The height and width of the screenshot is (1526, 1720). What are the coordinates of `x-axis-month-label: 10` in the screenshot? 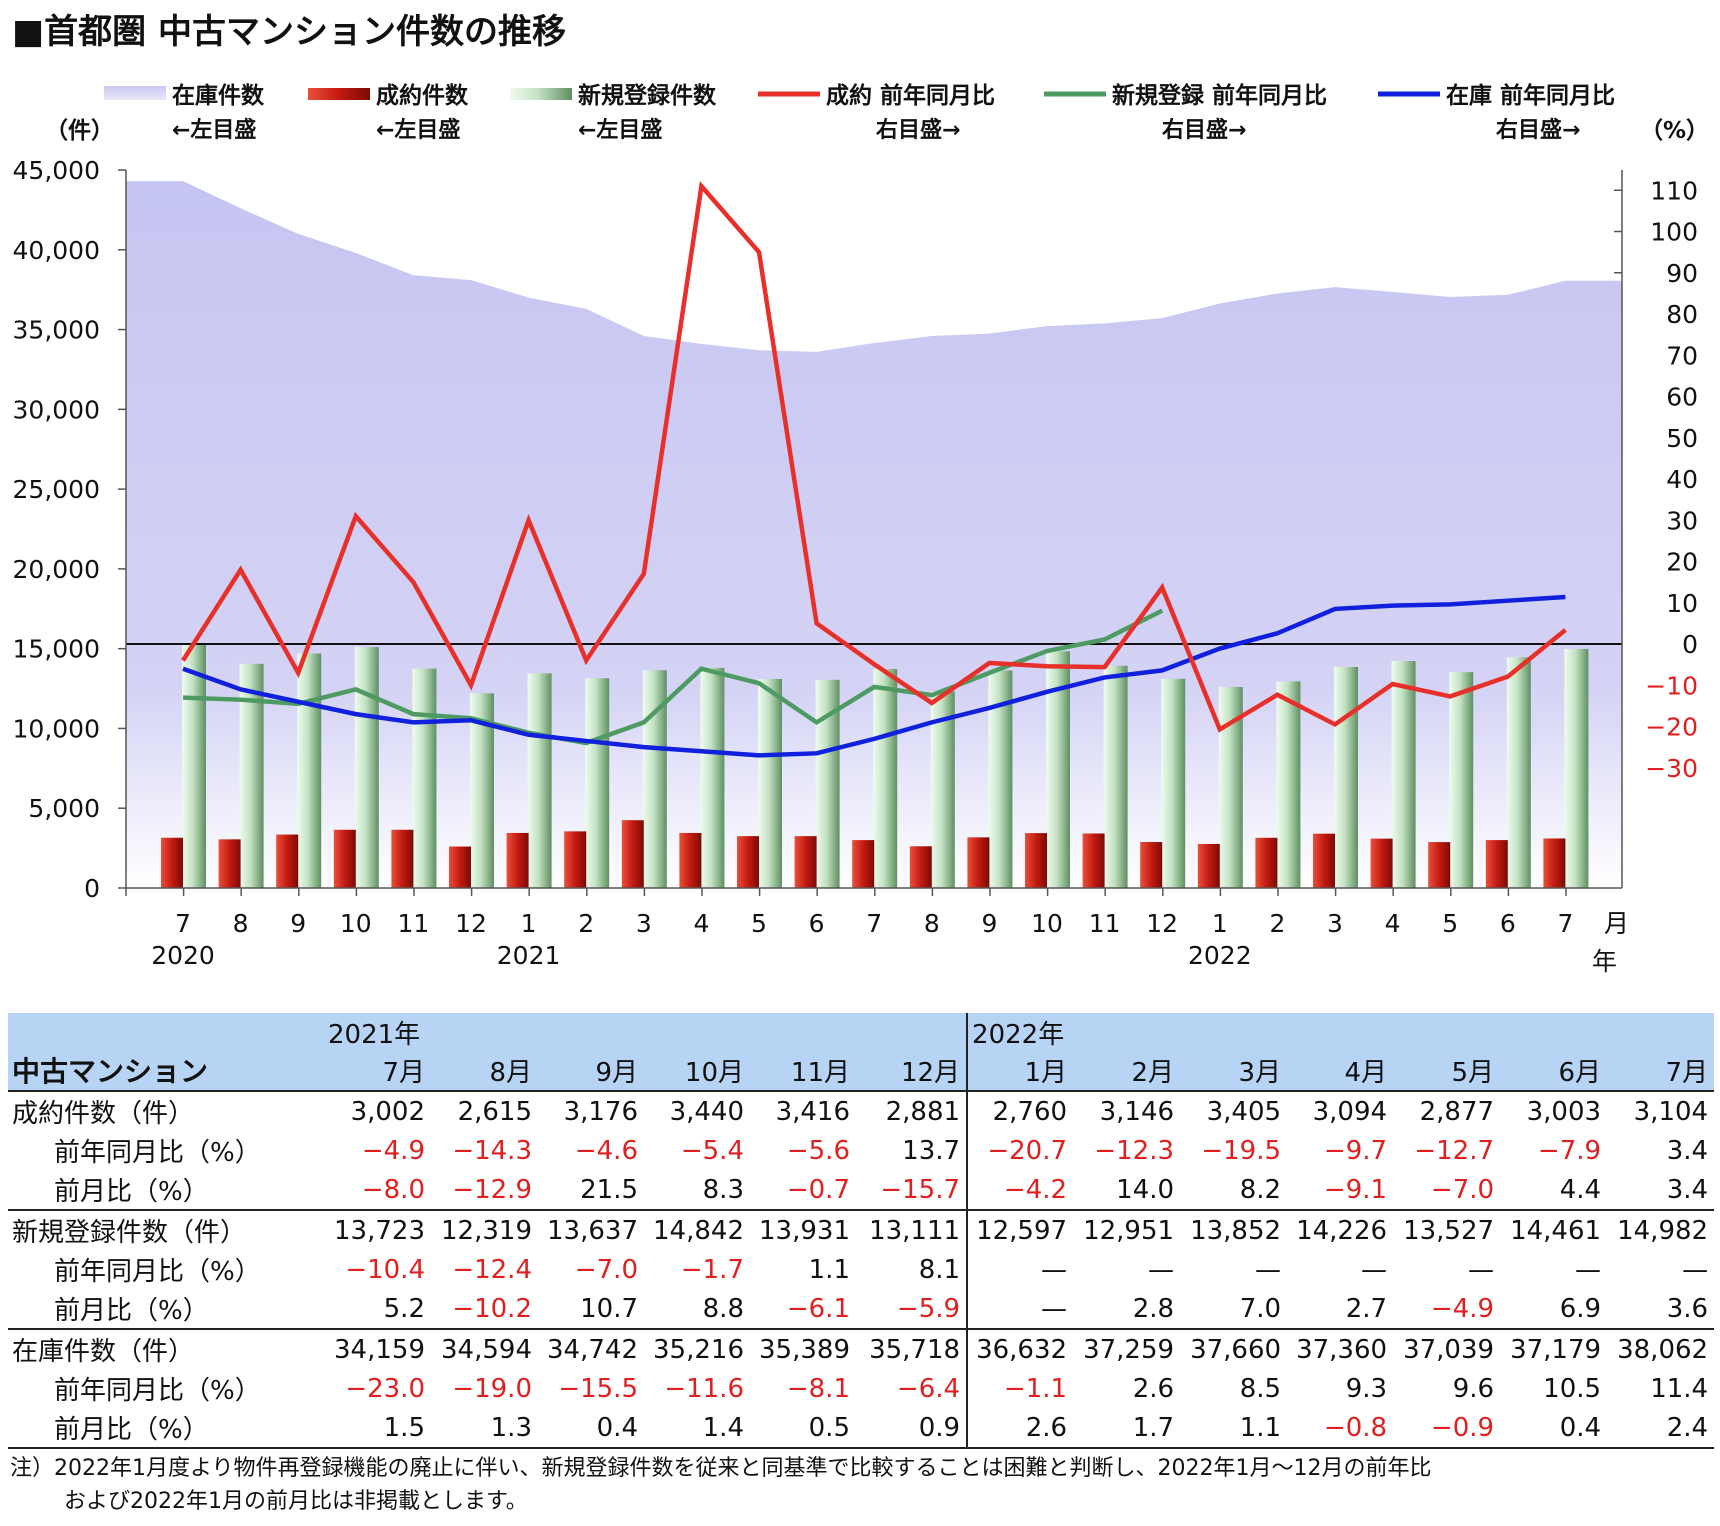 It's located at (356, 923).